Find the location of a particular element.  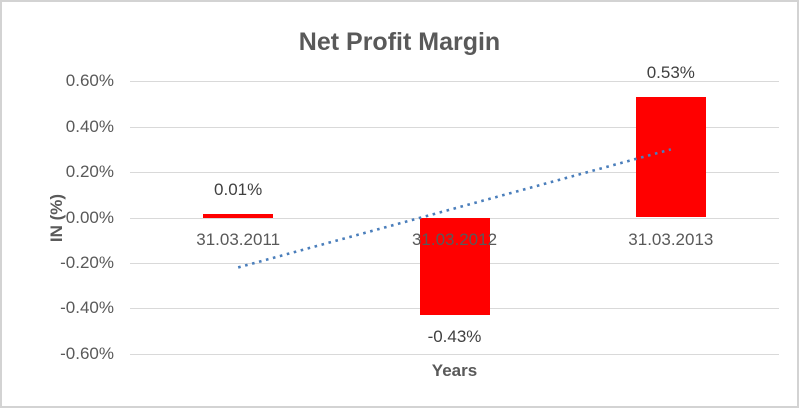

y-axis-tick-label: -0.40% is located at coordinates (87, 308).